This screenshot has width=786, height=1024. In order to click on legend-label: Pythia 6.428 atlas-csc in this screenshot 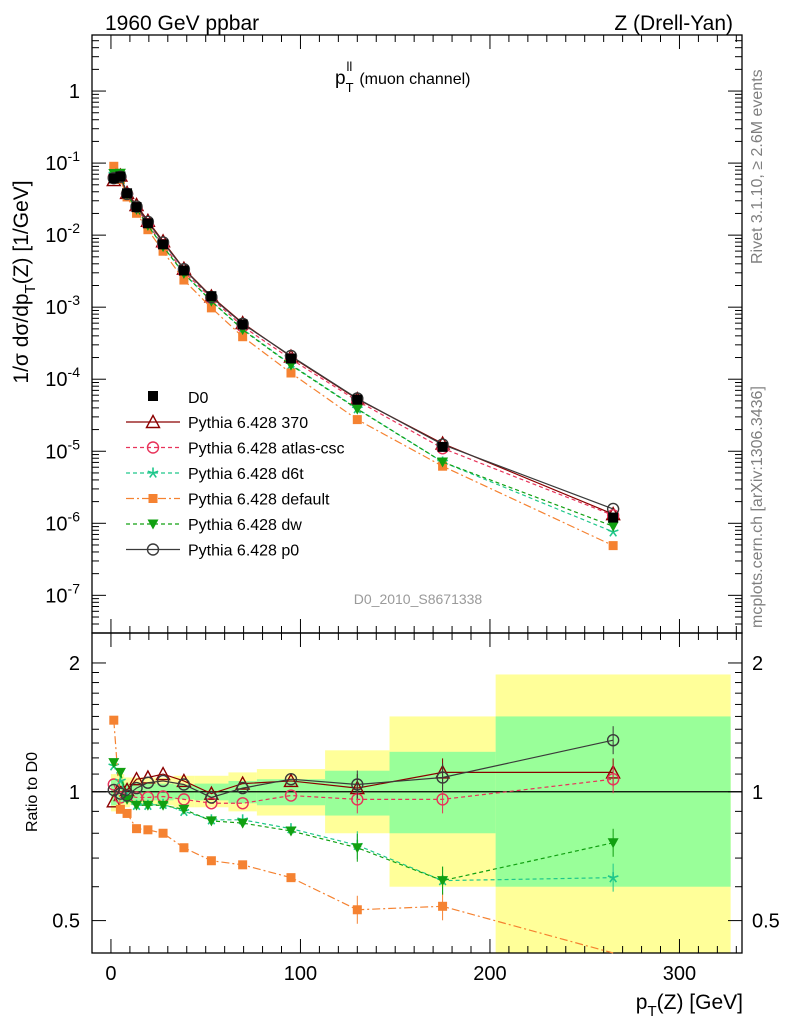, I will do `click(266, 449)`.